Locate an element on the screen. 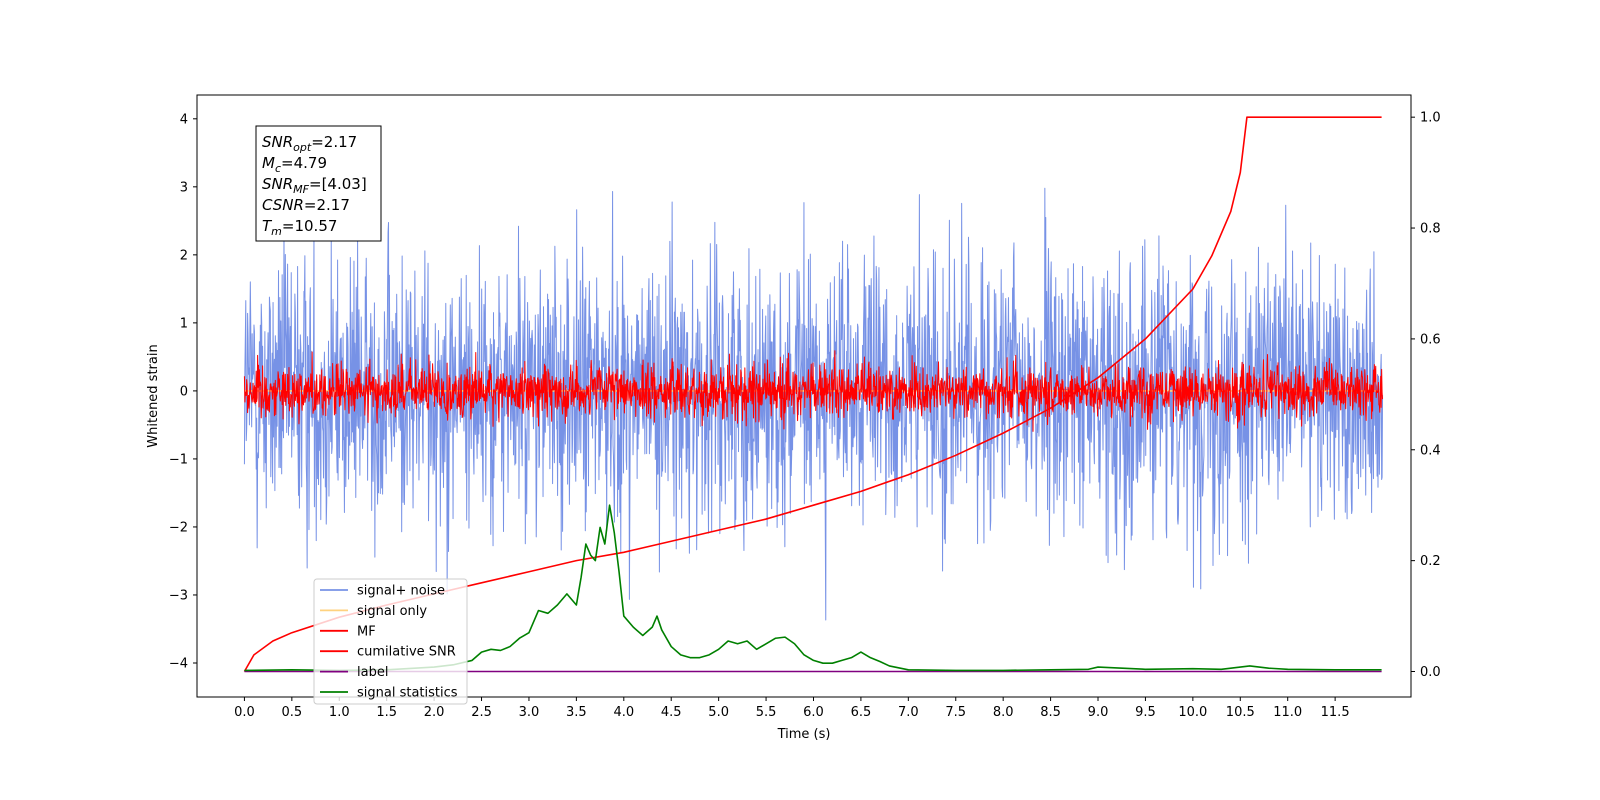 The image size is (1600, 800). x-tick-label: 9.0 is located at coordinates (1098, 712).